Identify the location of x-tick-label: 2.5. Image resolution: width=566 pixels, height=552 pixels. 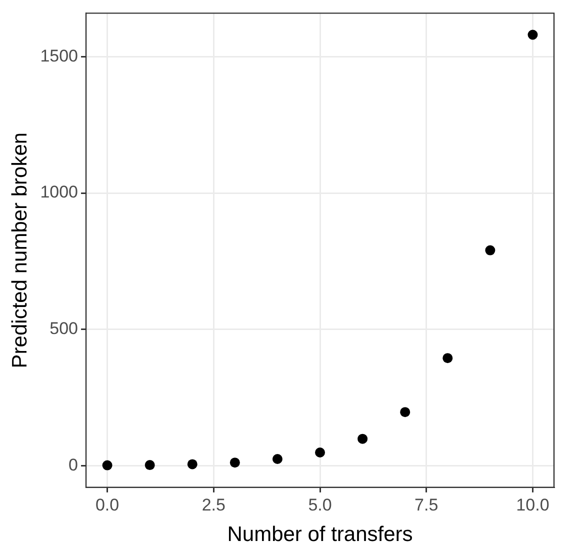
(214, 504).